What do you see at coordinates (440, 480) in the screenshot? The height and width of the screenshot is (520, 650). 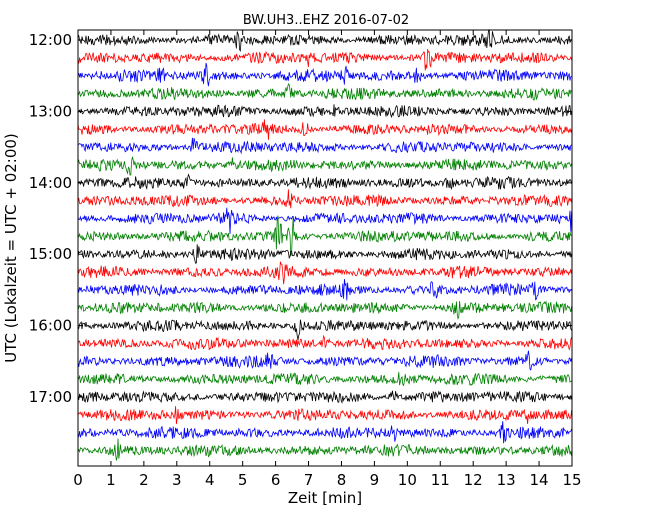 I see `x-tick-label: 11` at bounding box center [440, 480].